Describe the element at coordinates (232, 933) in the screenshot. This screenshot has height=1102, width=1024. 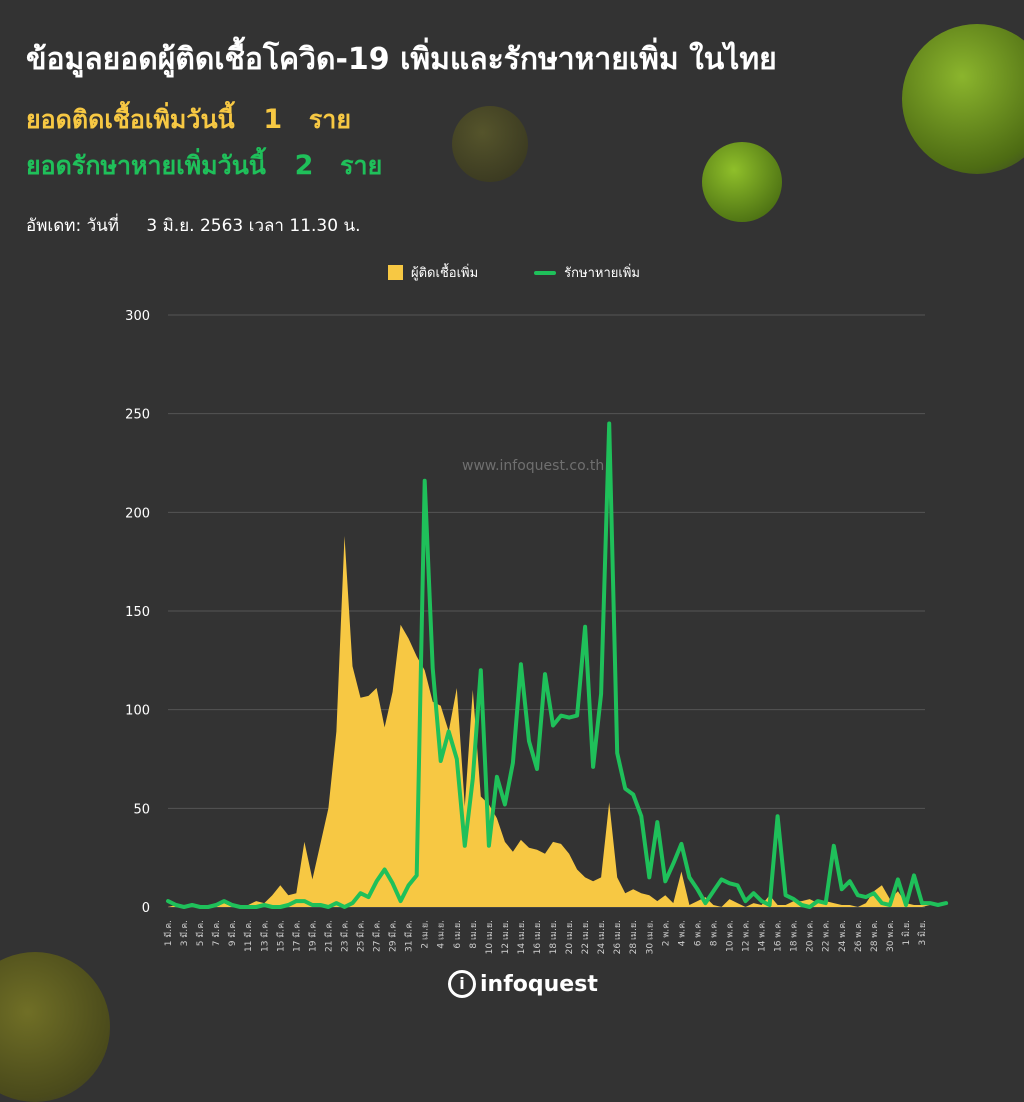
I see `x-tick-label: 9 มี.ค.` at that location.